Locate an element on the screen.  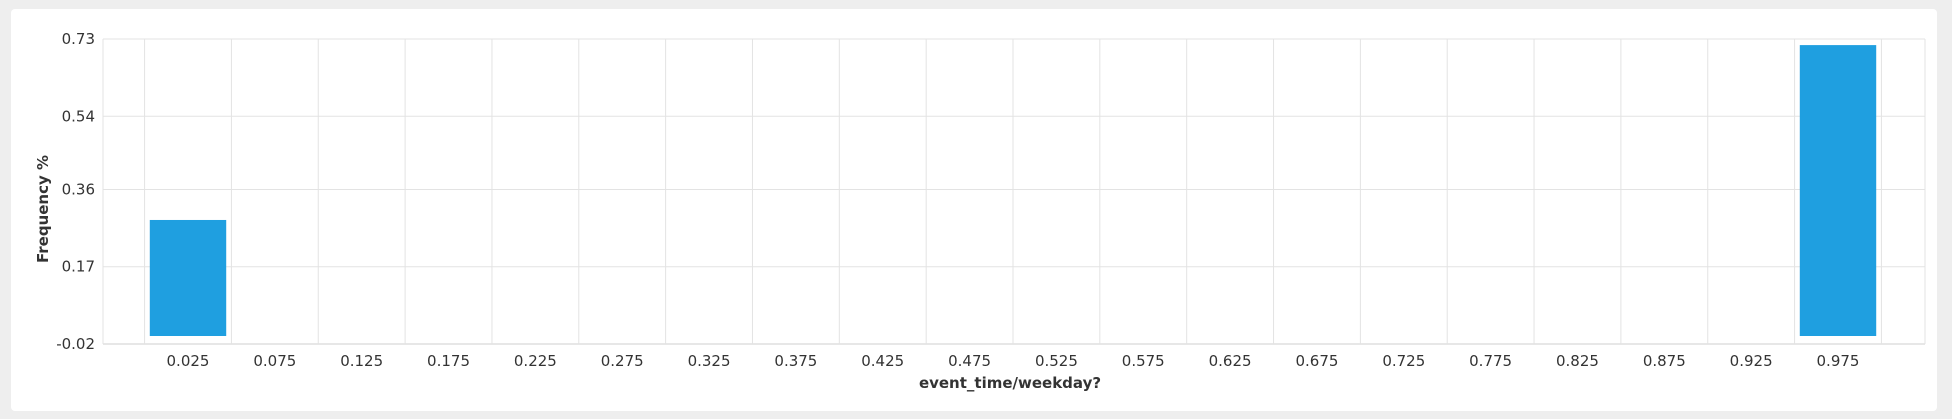
y-axis-title: Frequency % is located at coordinates (43, 209).